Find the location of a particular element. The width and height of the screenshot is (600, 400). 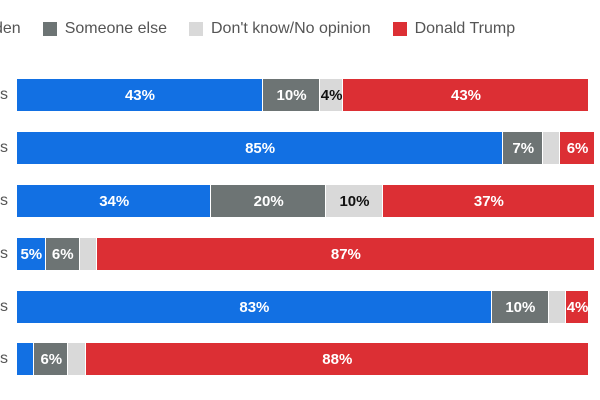

legend-item-donald-trump: Donald Trump is located at coordinates (454, 29).